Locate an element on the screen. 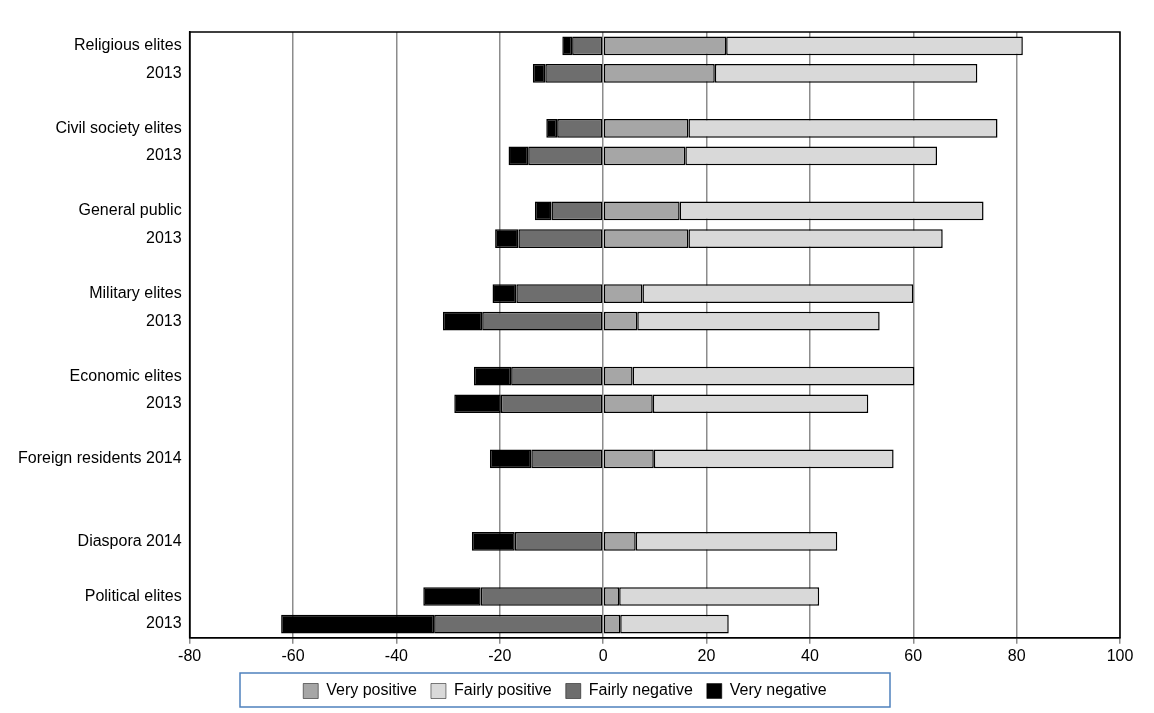 This screenshot has height=713, width=1154. x-tick-label: -40 is located at coordinates (396, 655).